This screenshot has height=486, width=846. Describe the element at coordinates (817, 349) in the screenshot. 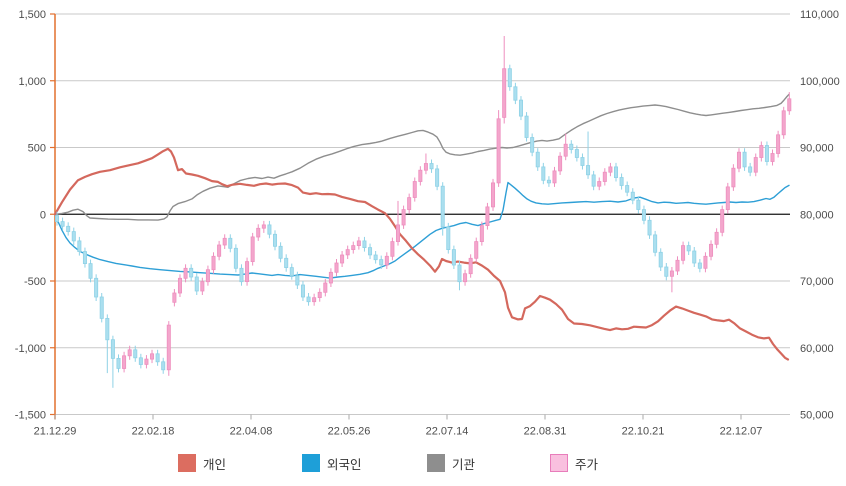

I see `right-axis-label: 60,000` at that location.